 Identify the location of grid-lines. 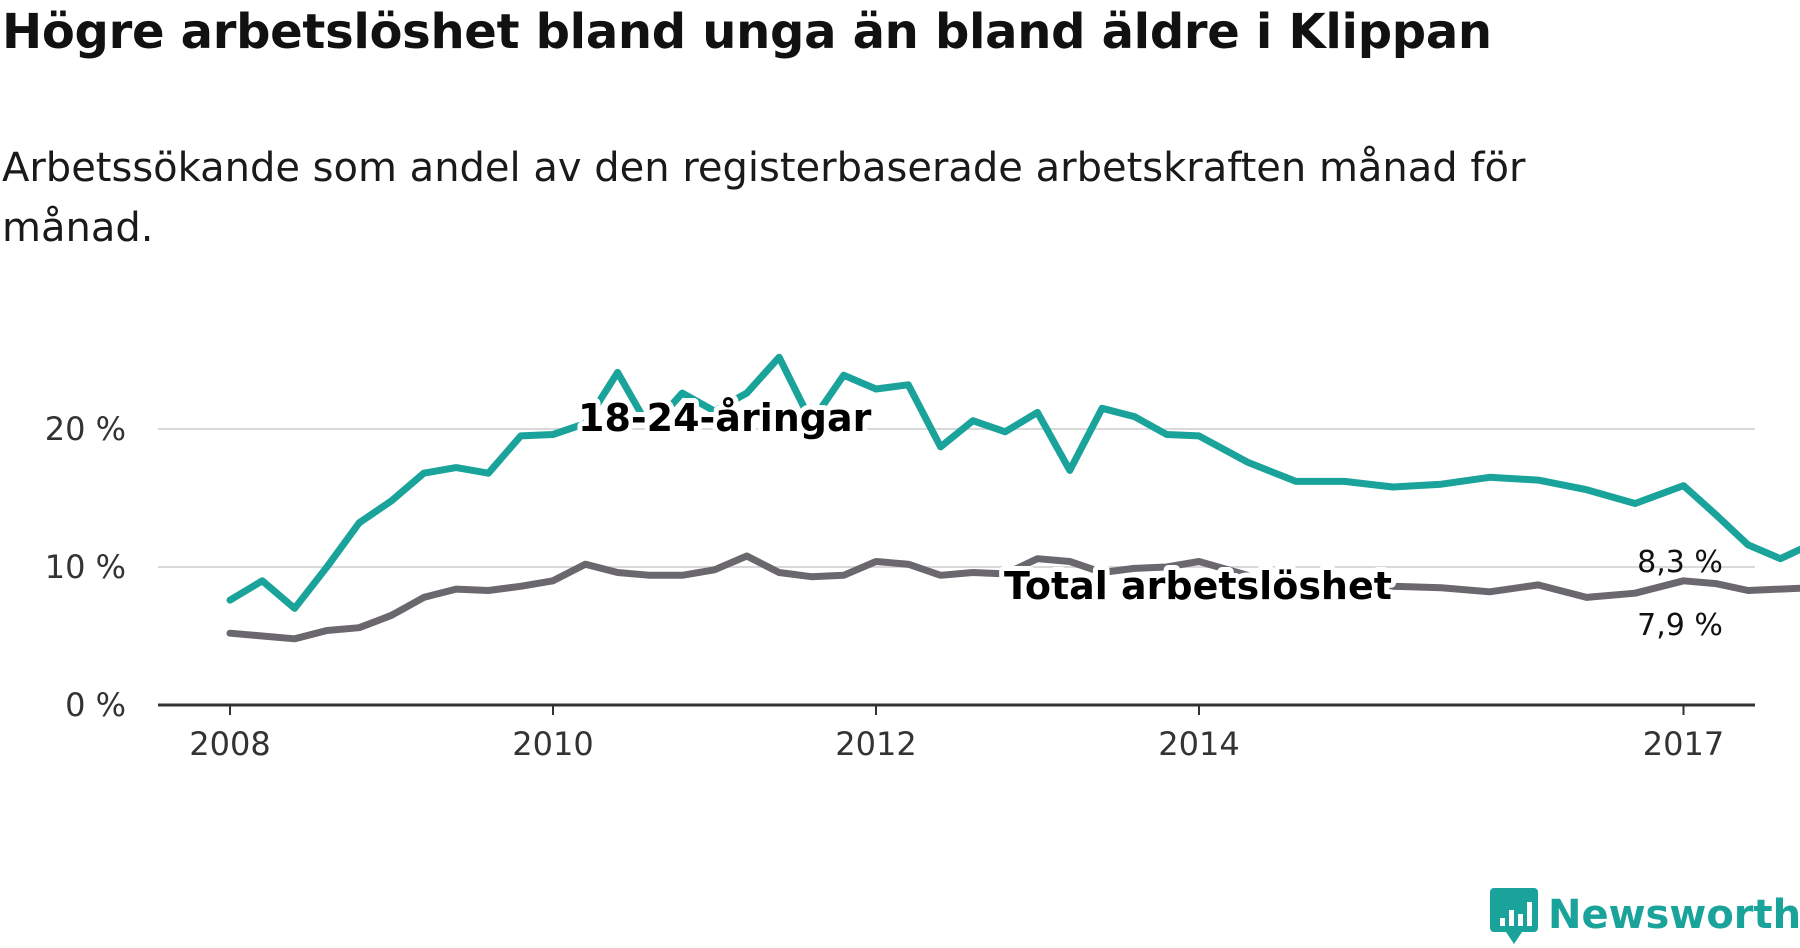
(956, 498).